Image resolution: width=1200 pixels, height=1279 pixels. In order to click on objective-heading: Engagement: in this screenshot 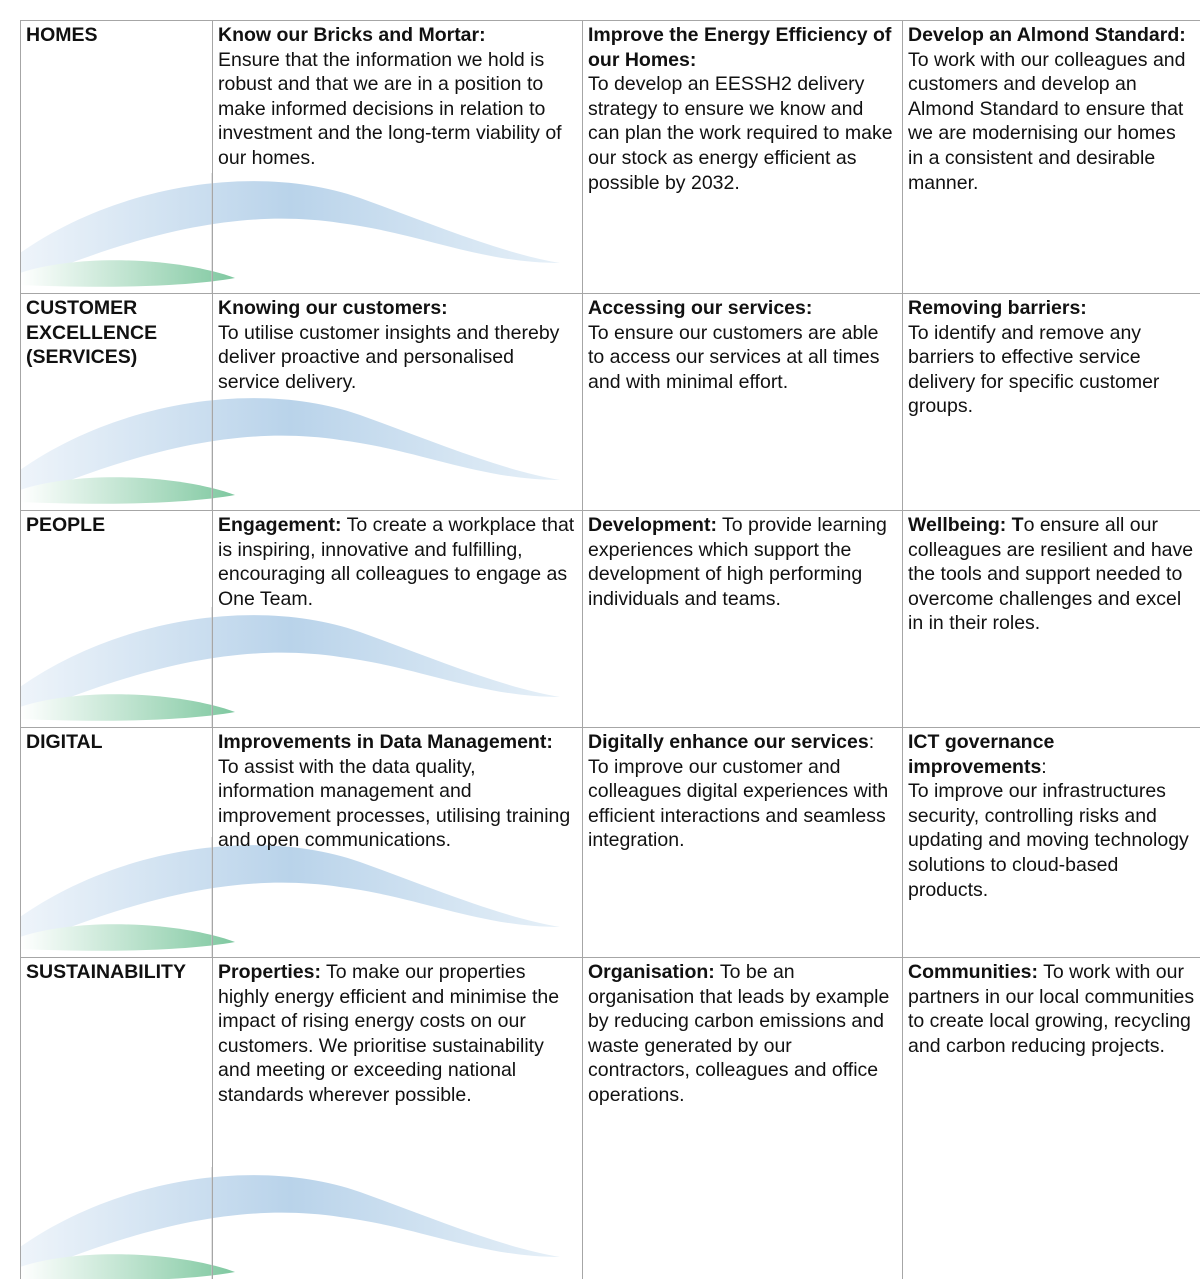, I will do `click(280, 525)`.